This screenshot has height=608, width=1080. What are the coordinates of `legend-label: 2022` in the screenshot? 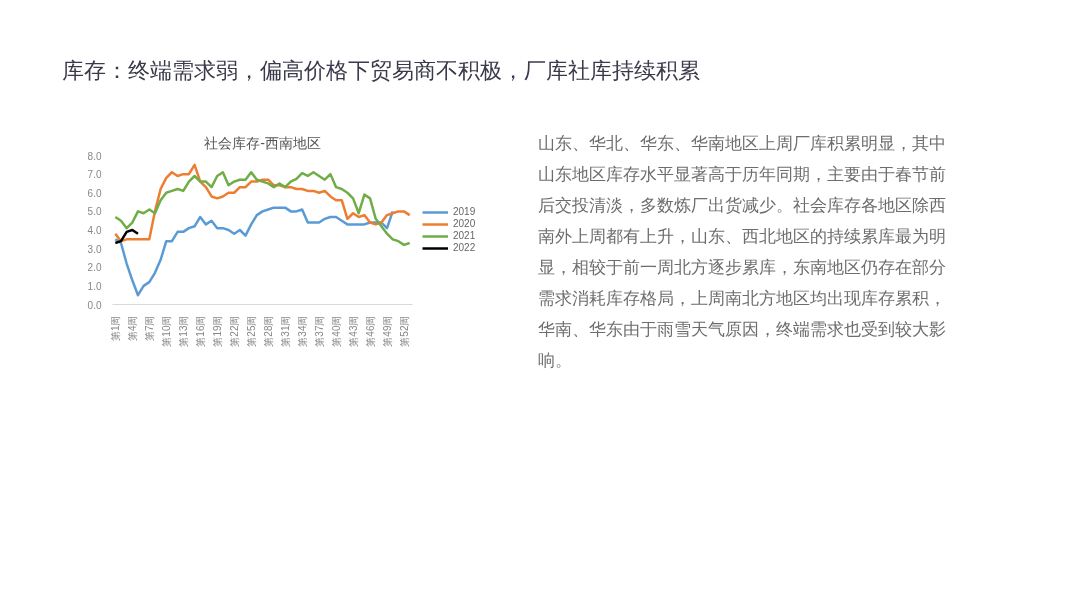 It's located at (464, 247).